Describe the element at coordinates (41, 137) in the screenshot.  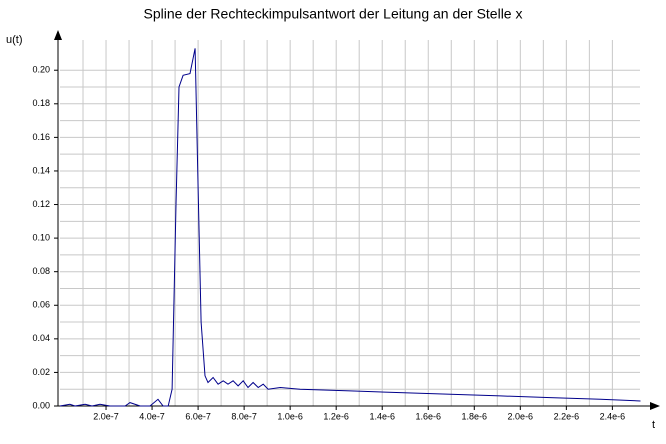
I see `y-tick-label: 0.16` at that location.